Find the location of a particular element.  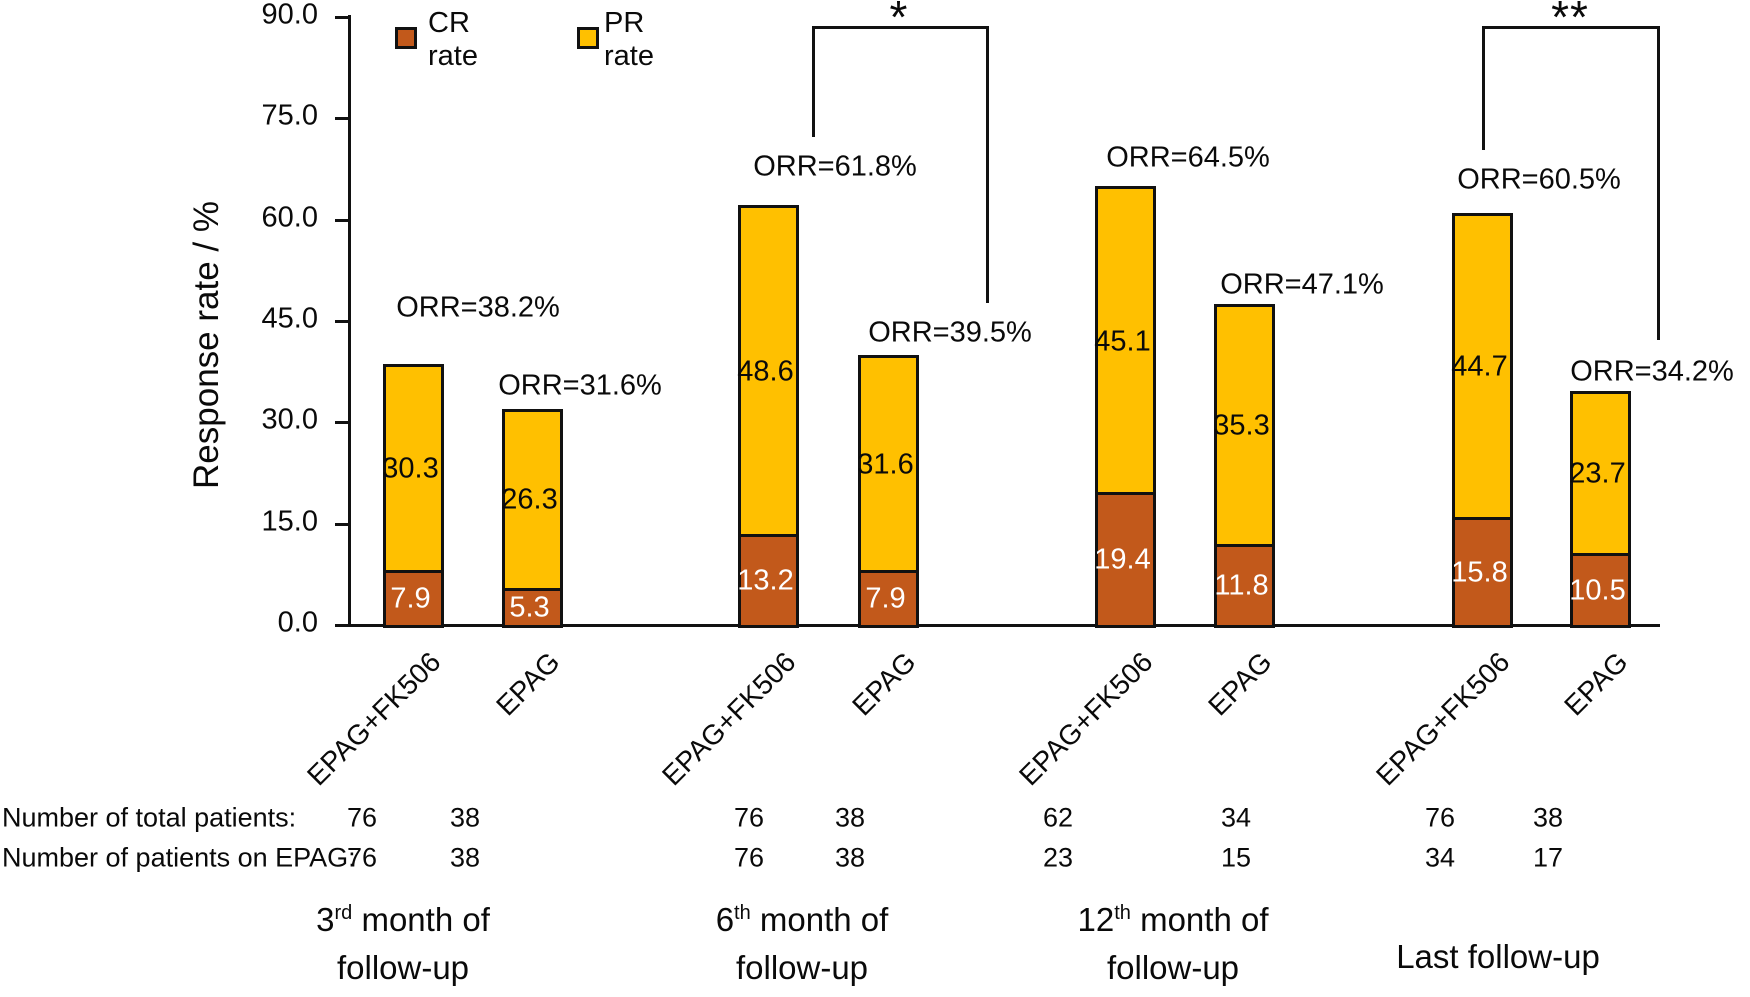

table-total-patients-value: 62 is located at coordinates (1058, 817).